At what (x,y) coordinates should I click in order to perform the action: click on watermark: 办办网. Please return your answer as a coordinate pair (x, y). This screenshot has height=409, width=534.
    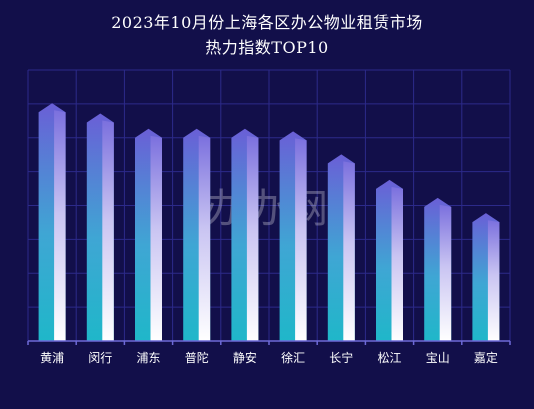
    Looking at the image, I should click on (267, 209).